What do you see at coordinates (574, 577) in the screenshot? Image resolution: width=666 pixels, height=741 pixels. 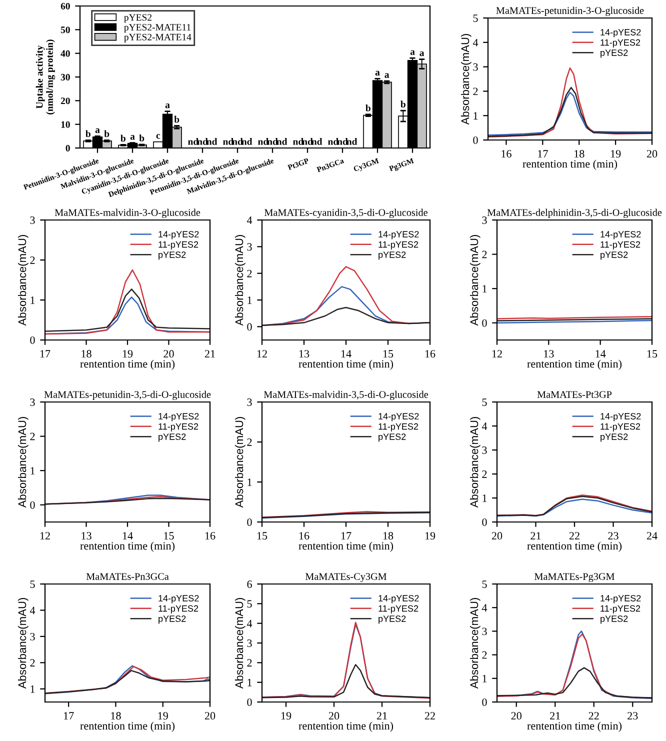 I see `chart-title: MaMATEs-Pg3GM` at bounding box center [574, 577].